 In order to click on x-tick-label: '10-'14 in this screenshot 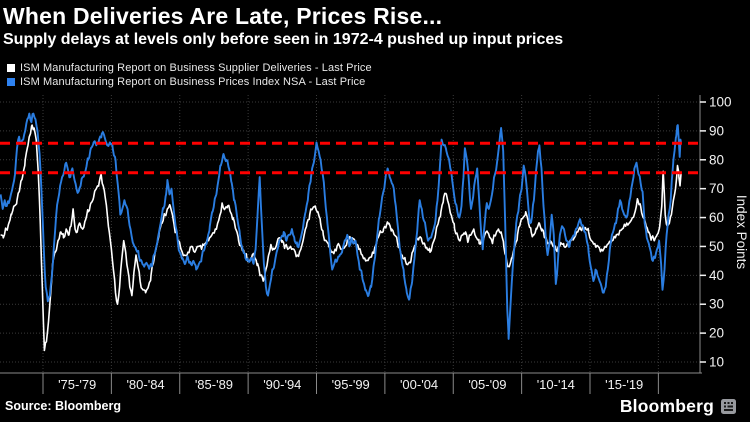, I will do `click(556, 384)`.